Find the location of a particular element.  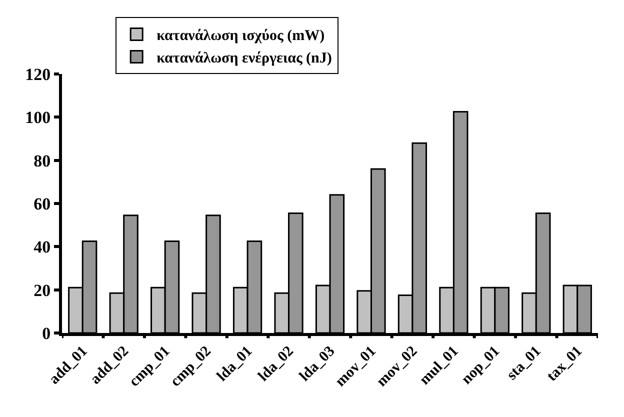

y-tick-label: 40 is located at coordinates (42, 247).